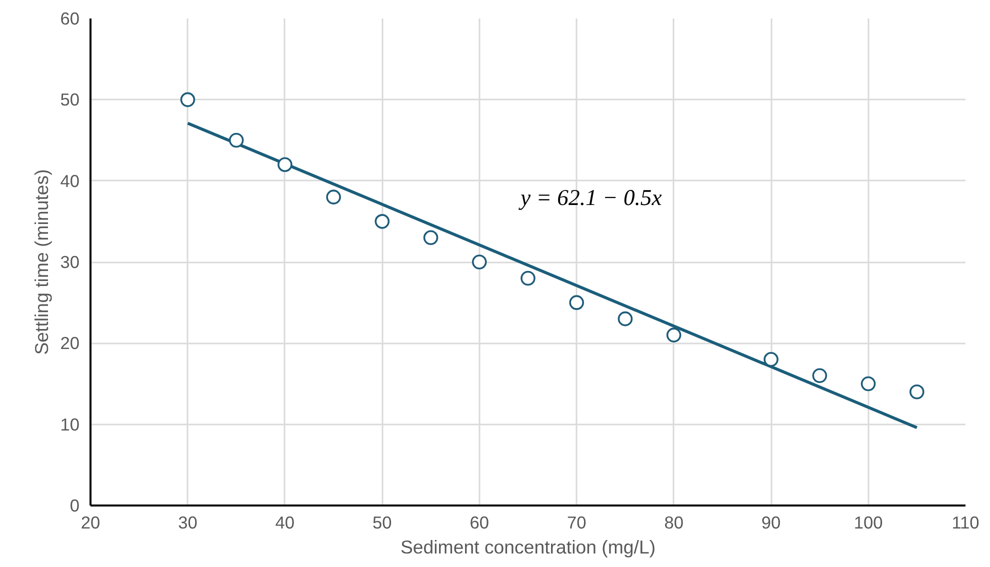  I want to click on x-tick-label: 20, so click(90, 522).